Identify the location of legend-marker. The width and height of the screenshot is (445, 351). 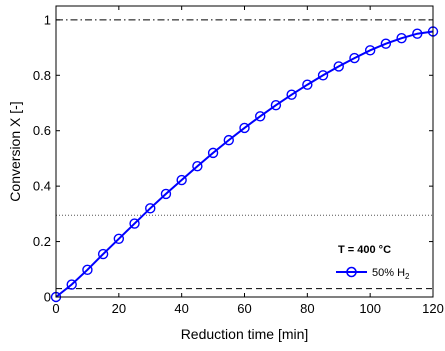
(351, 272).